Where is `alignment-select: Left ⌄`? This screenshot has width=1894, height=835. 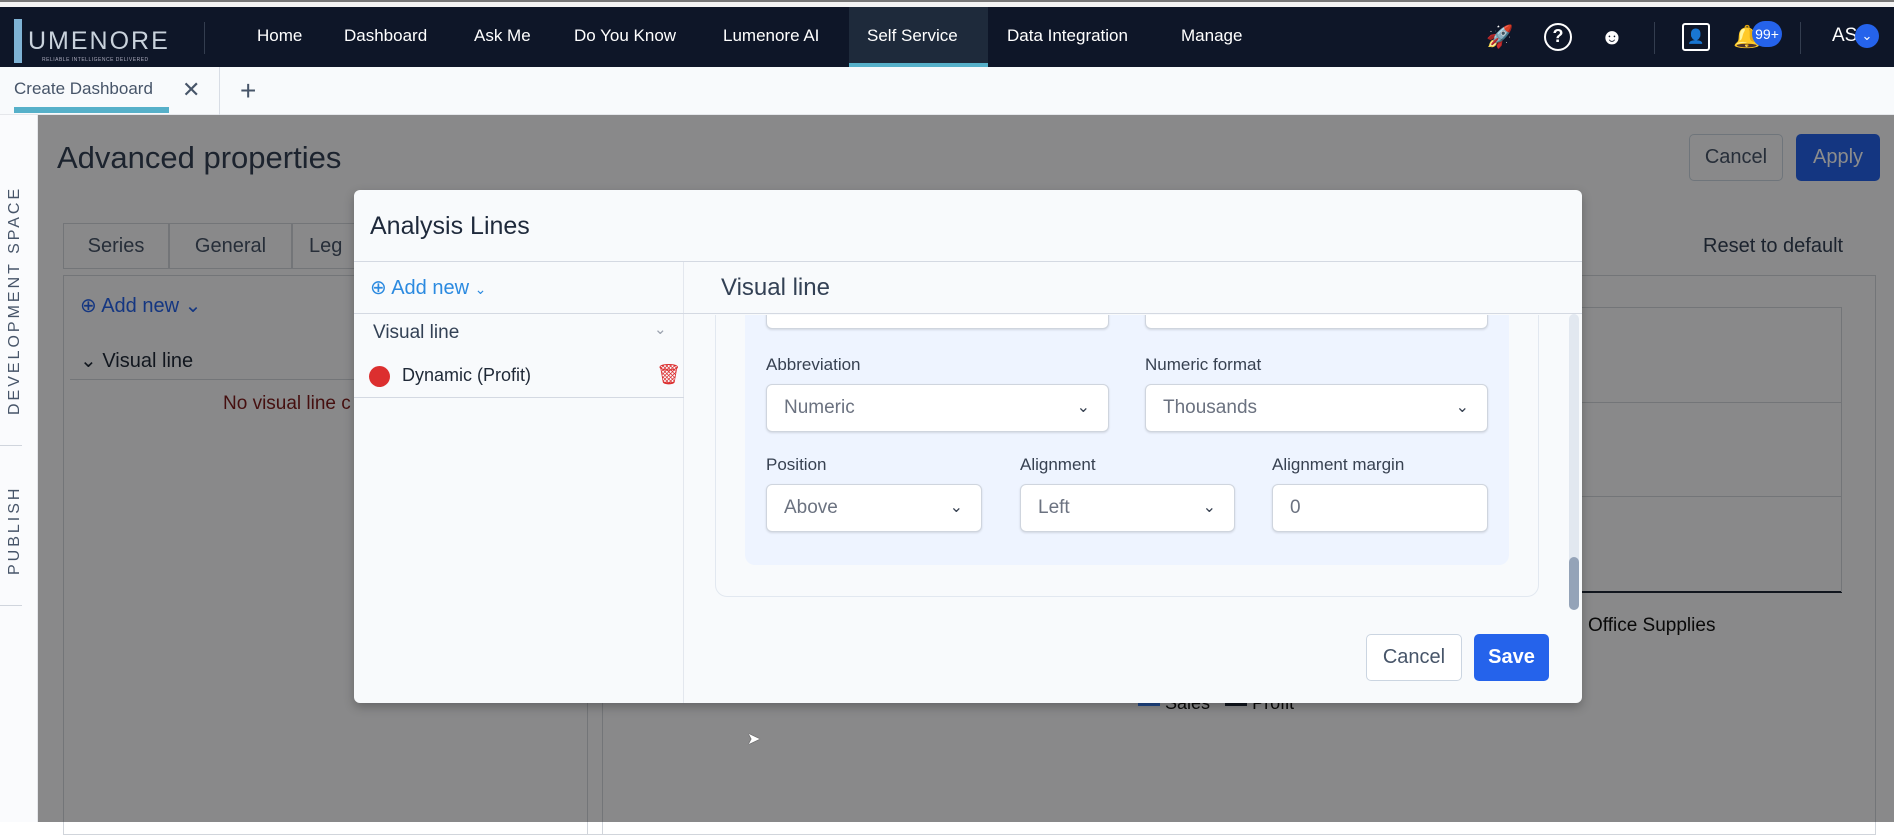 alignment-select: Left ⌄ is located at coordinates (1127, 508).